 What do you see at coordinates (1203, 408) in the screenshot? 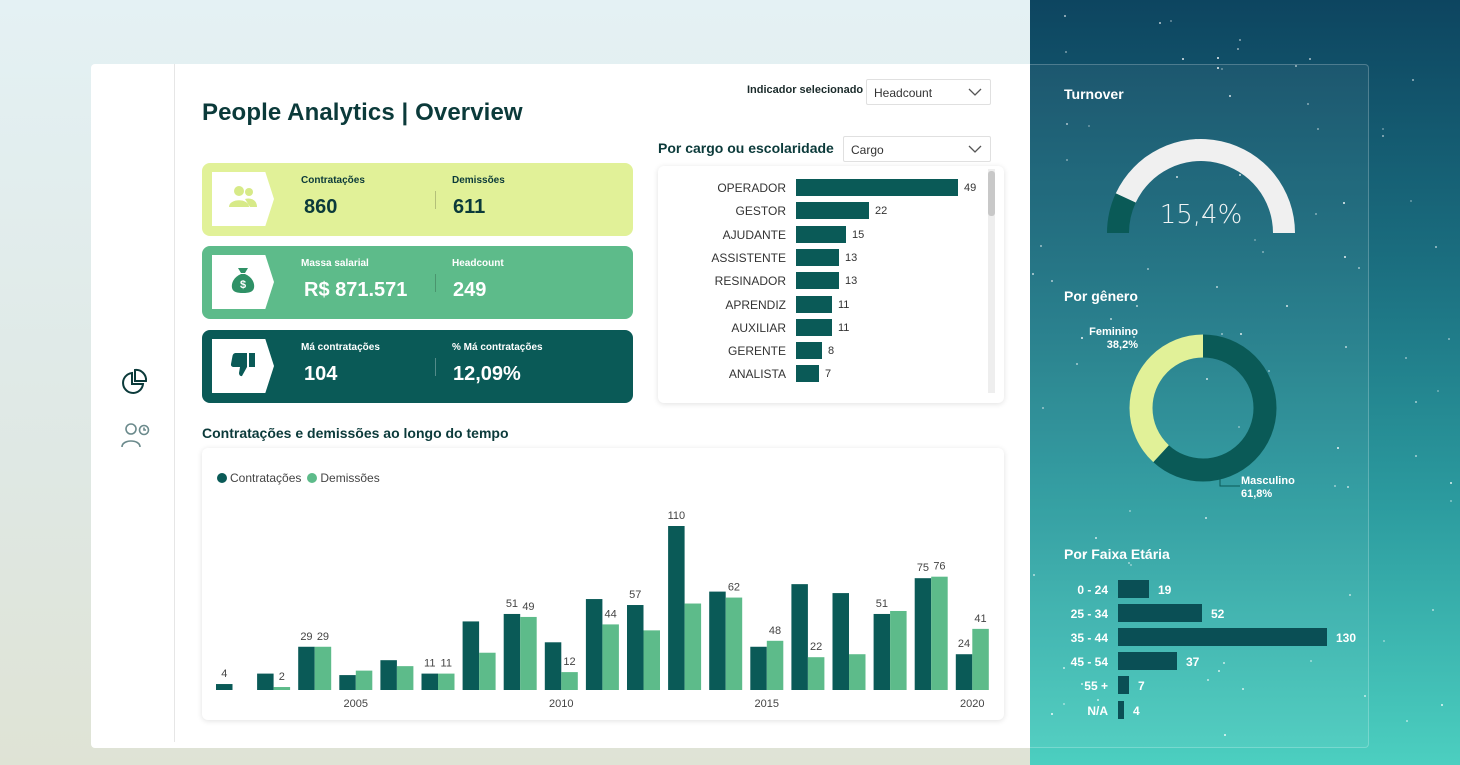
I see `donut-slice-feminino` at bounding box center [1203, 408].